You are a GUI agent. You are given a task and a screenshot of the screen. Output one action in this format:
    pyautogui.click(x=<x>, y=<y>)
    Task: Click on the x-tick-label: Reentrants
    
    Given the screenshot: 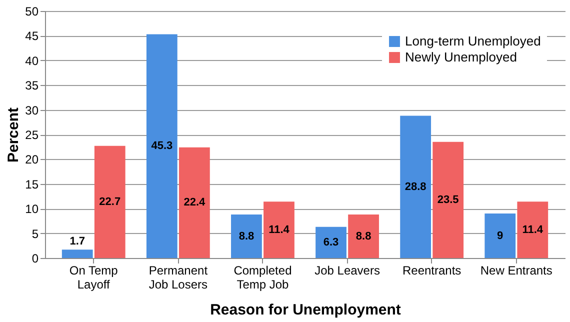 What is the action you would take?
    pyautogui.click(x=432, y=271)
    